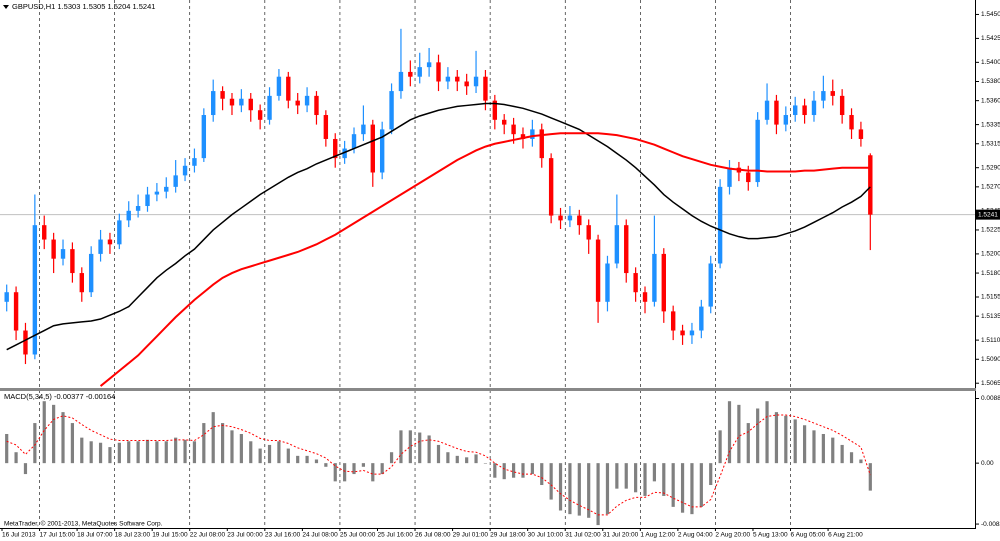 The image size is (1000, 541). What do you see at coordinates (208, 535) in the screenshot?
I see `x-tick-label: 22 Jul 08:00` at bounding box center [208, 535].